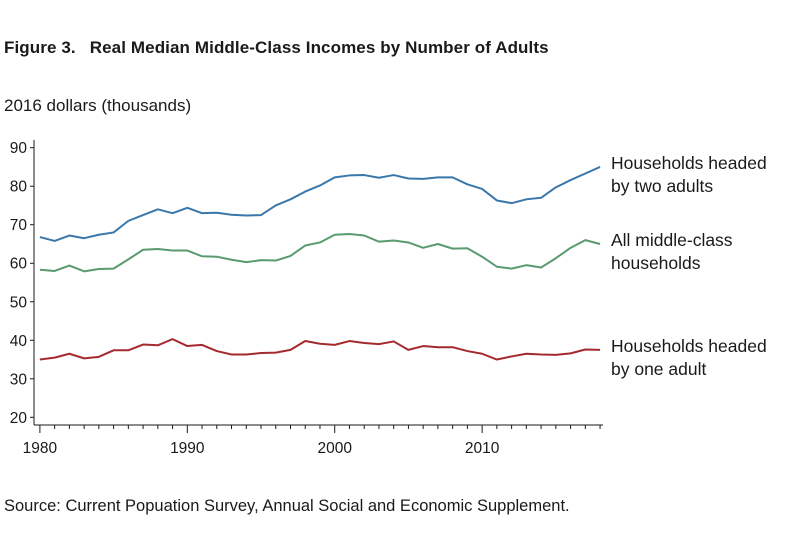 The image size is (800, 556). Describe the element at coordinates (187, 448) in the screenshot. I see `x-tick-label: 1990` at that location.